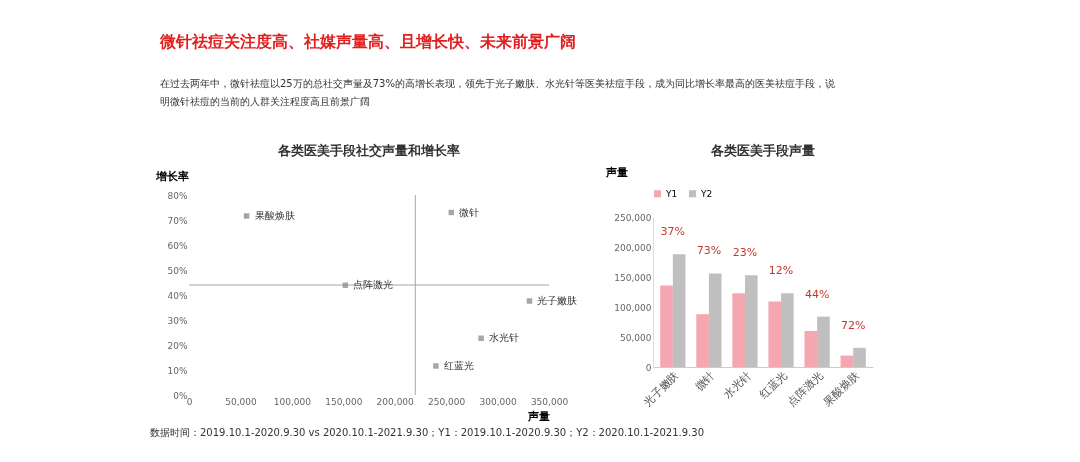 The height and width of the screenshot is (462, 1080). Describe the element at coordinates (737, 385) in the screenshot. I see `x-tick-label: 水光针` at that location.